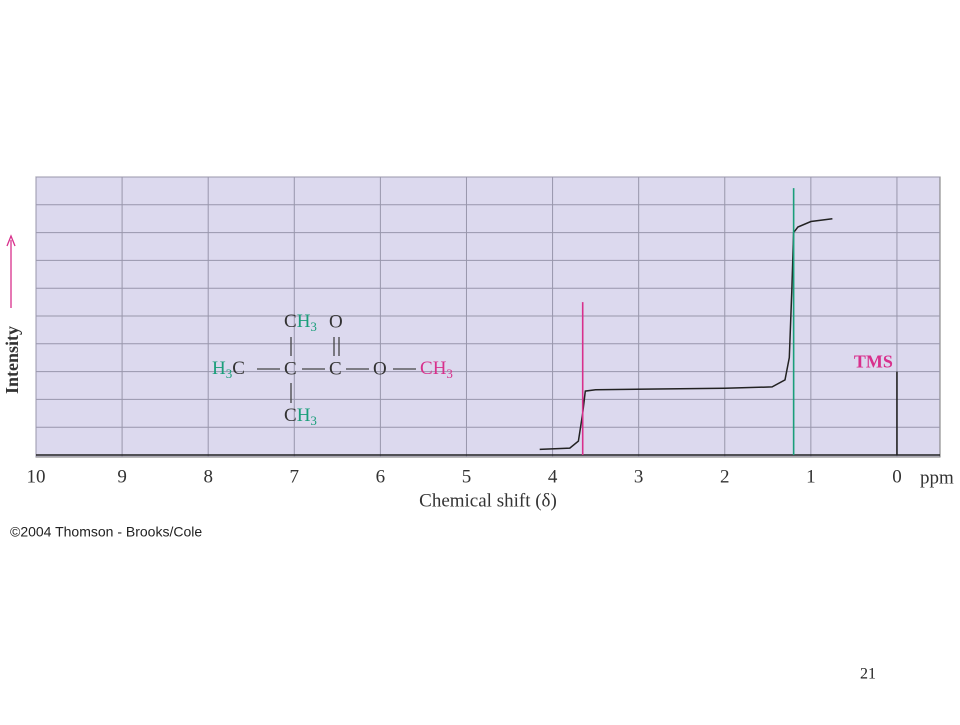 The width and height of the screenshot is (960, 725). I want to click on structure: CH3 O H3C C C O CH3 CH3, so click(332, 369).